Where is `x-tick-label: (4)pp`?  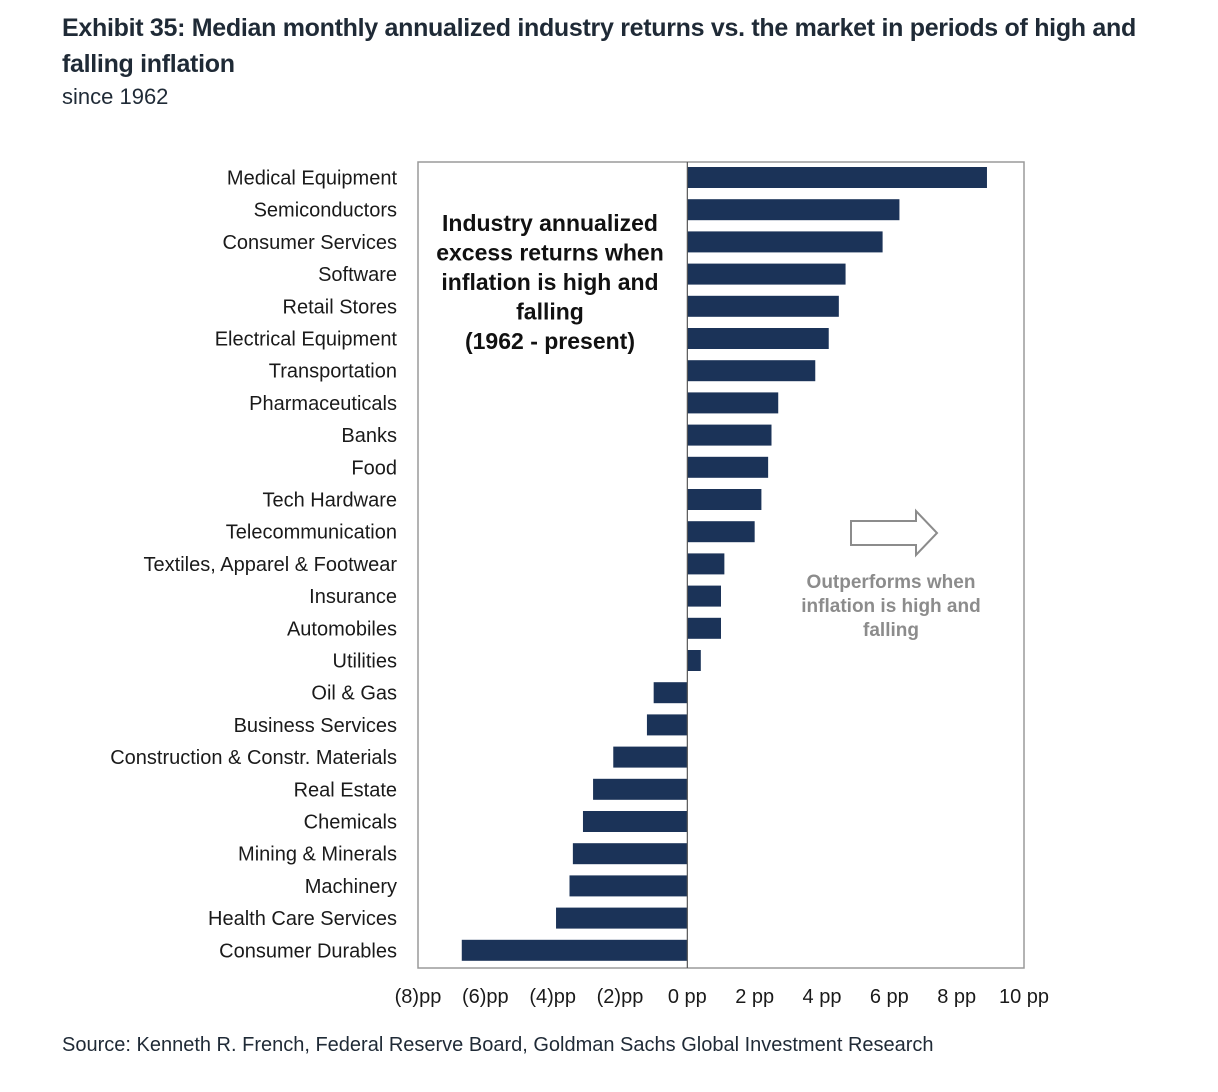 x-tick-label: (4)pp is located at coordinates (552, 997).